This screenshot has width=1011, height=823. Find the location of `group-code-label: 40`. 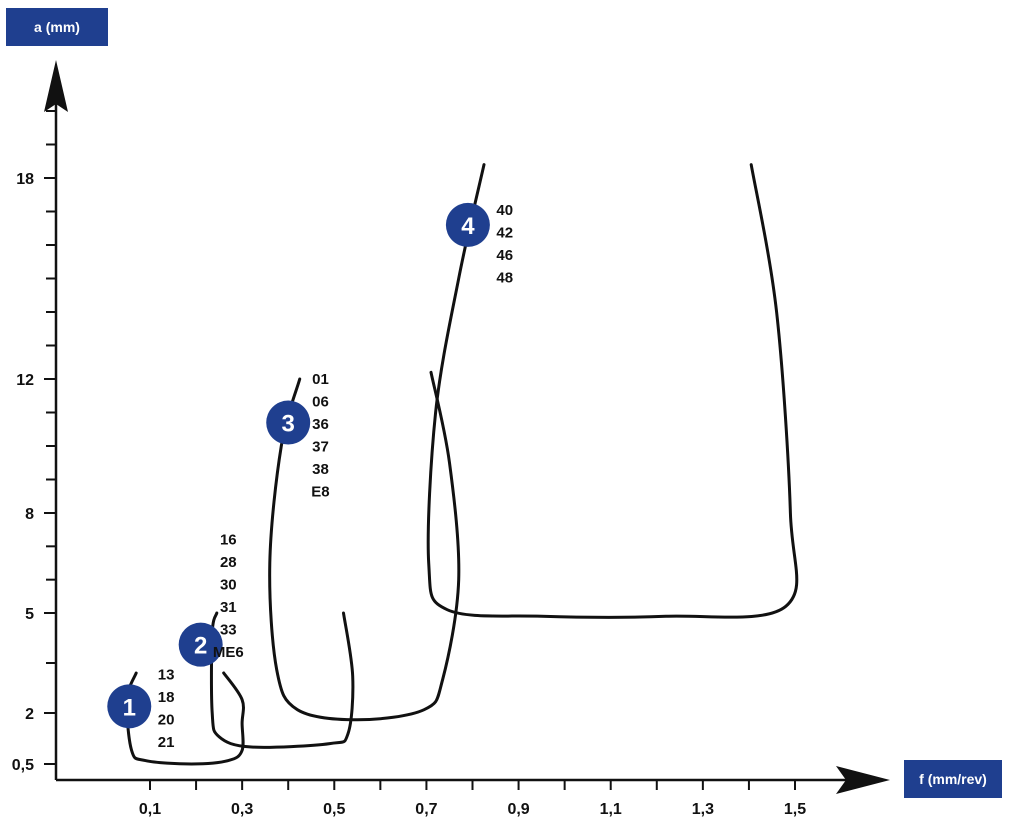

group-code-label: 40 is located at coordinates (504, 210).